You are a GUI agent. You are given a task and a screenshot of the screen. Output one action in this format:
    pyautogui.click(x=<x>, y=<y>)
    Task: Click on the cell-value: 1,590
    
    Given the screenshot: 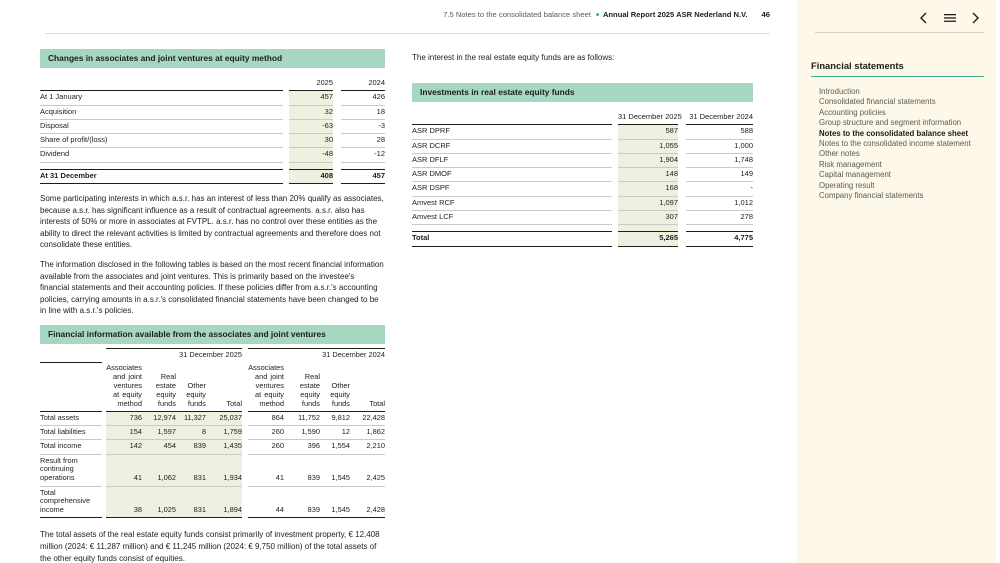 What is the action you would take?
    pyautogui.click(x=302, y=433)
    